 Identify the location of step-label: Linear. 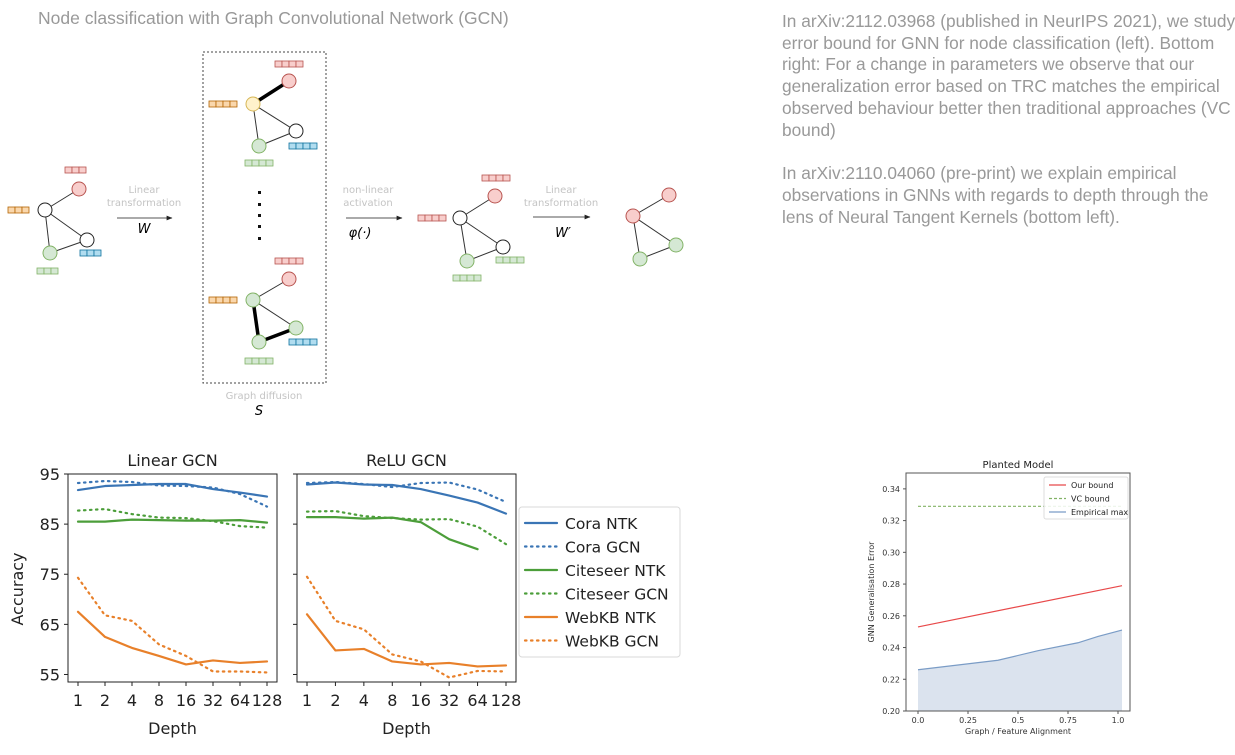
(144, 190).